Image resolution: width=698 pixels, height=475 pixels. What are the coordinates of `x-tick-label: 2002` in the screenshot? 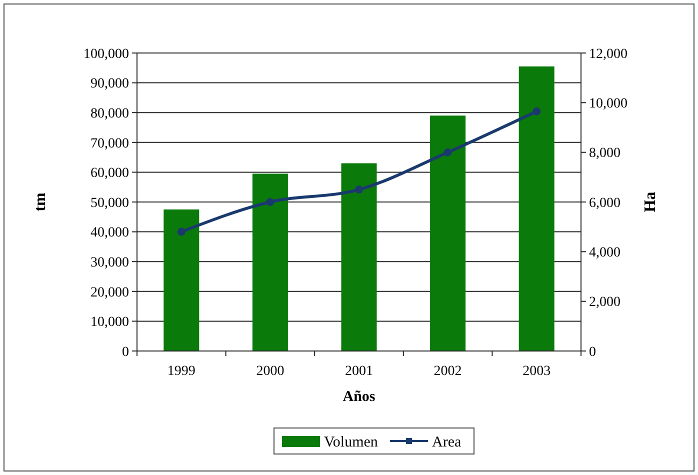 It's located at (448, 371).